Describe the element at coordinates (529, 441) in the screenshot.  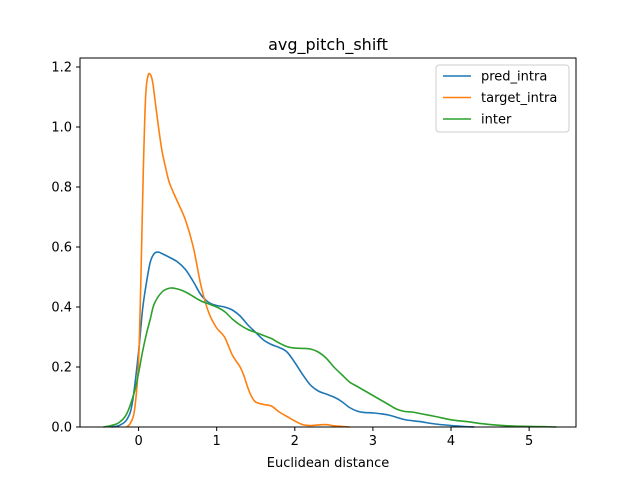
I see `x-tick-label: 5` at that location.